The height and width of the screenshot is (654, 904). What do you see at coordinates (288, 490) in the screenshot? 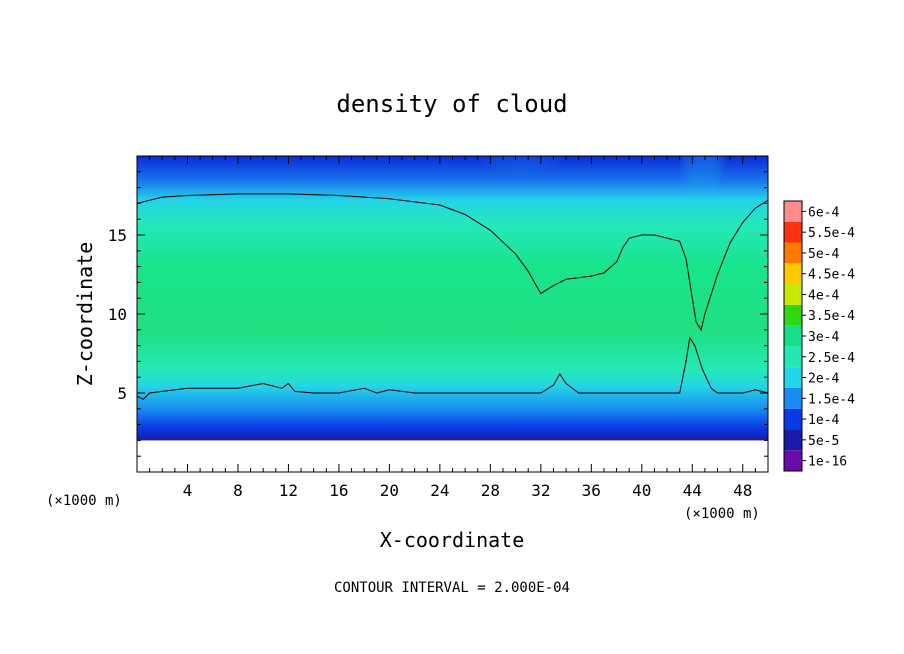
I see `x-tick-label: 12` at bounding box center [288, 490].